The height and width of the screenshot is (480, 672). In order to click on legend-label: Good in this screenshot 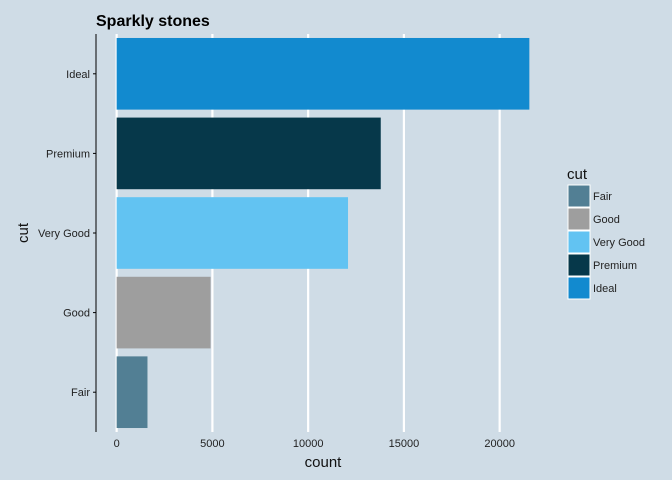, I will do `click(606, 220)`.